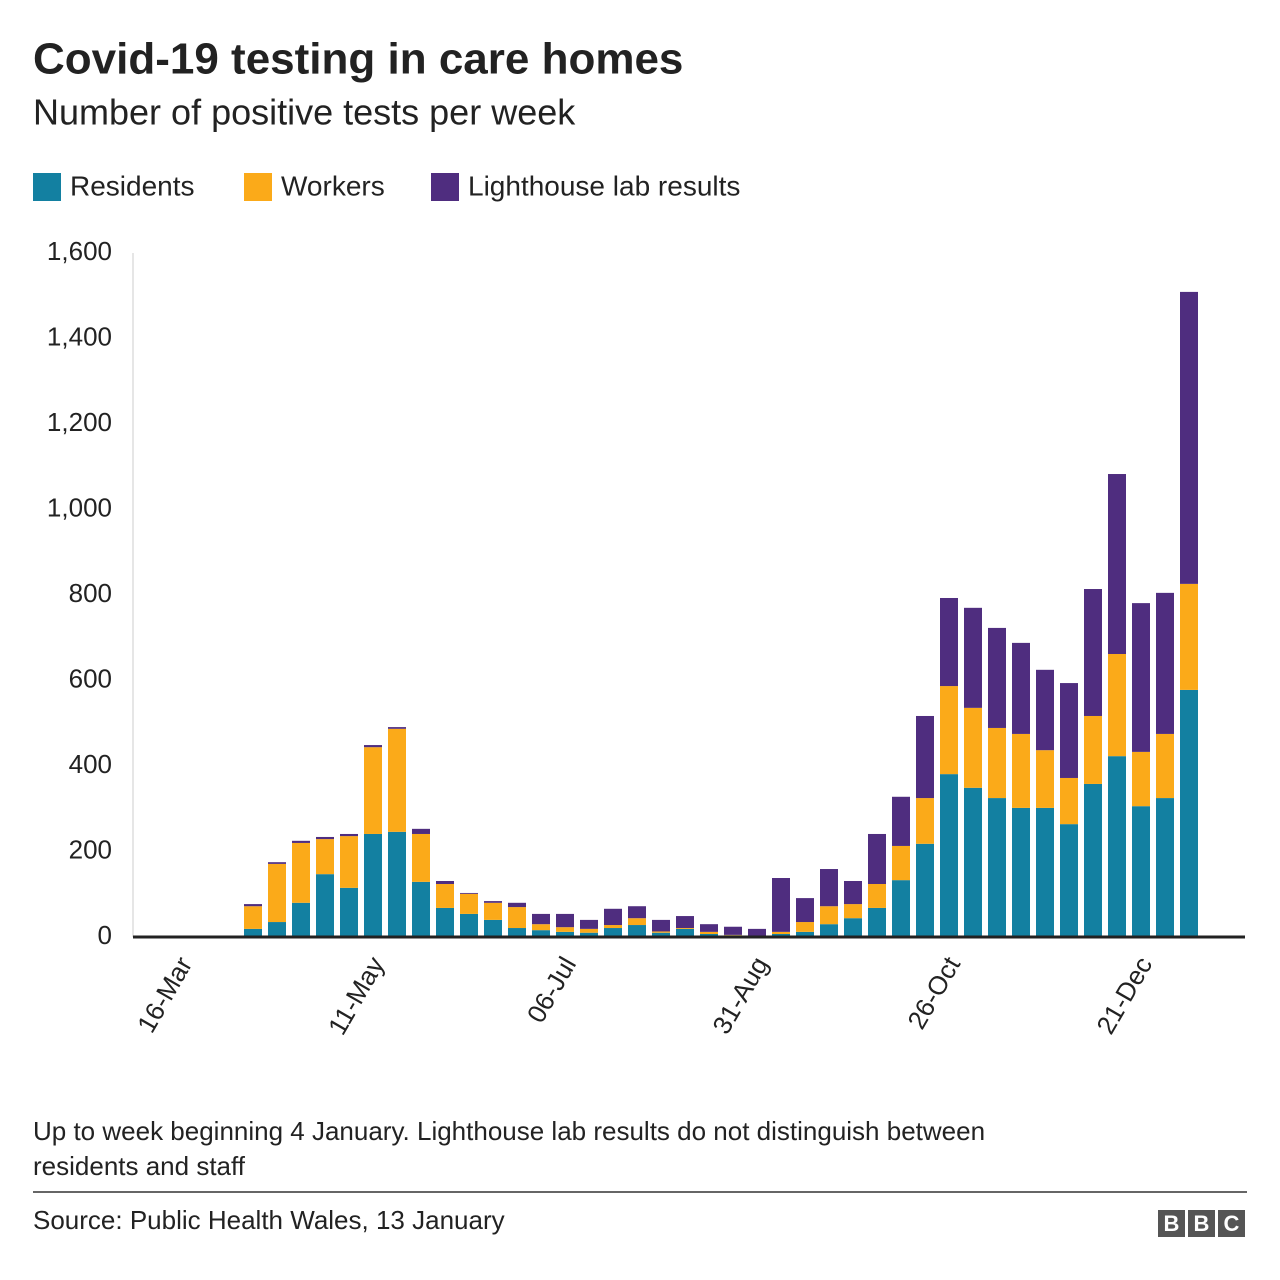  What do you see at coordinates (90, 593) in the screenshot?
I see `y-tick-label: 800` at bounding box center [90, 593].